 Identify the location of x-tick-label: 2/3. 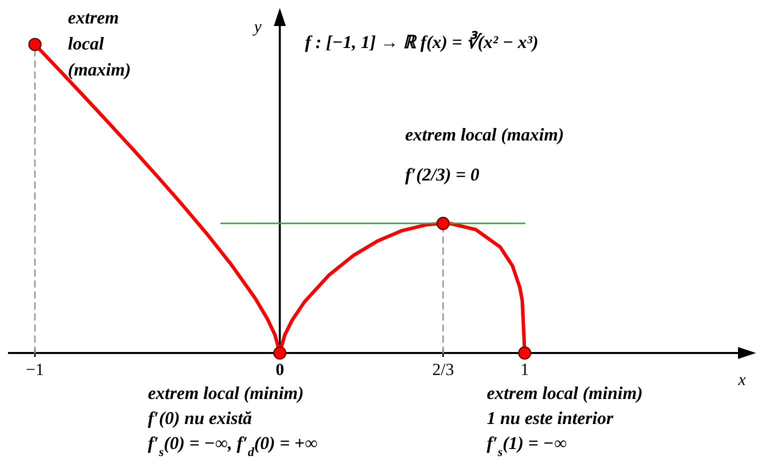
(443, 369).